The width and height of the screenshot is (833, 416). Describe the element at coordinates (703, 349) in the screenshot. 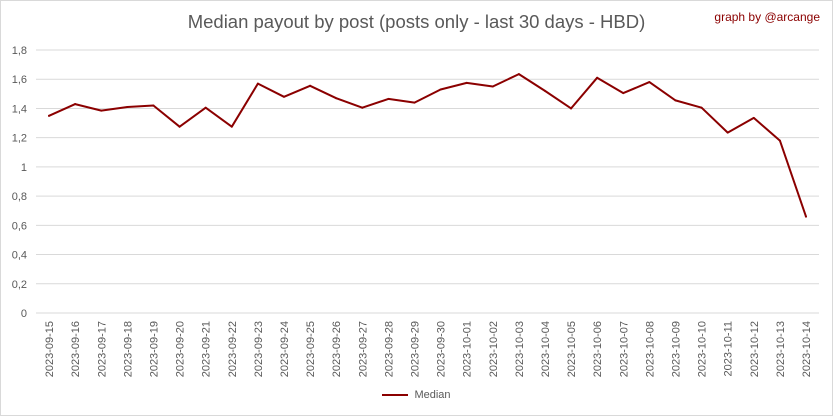

I see `x-tick-label: 2023-10-10` at that location.